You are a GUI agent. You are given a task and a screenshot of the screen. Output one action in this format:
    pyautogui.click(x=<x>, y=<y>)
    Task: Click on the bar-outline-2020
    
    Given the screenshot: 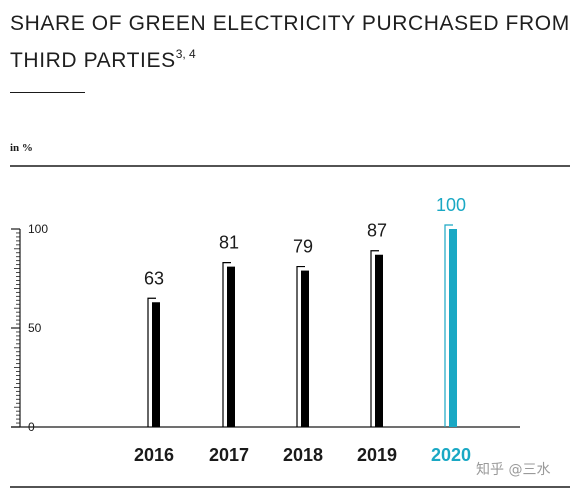 What is the action you would take?
    pyautogui.click(x=448, y=325)
    